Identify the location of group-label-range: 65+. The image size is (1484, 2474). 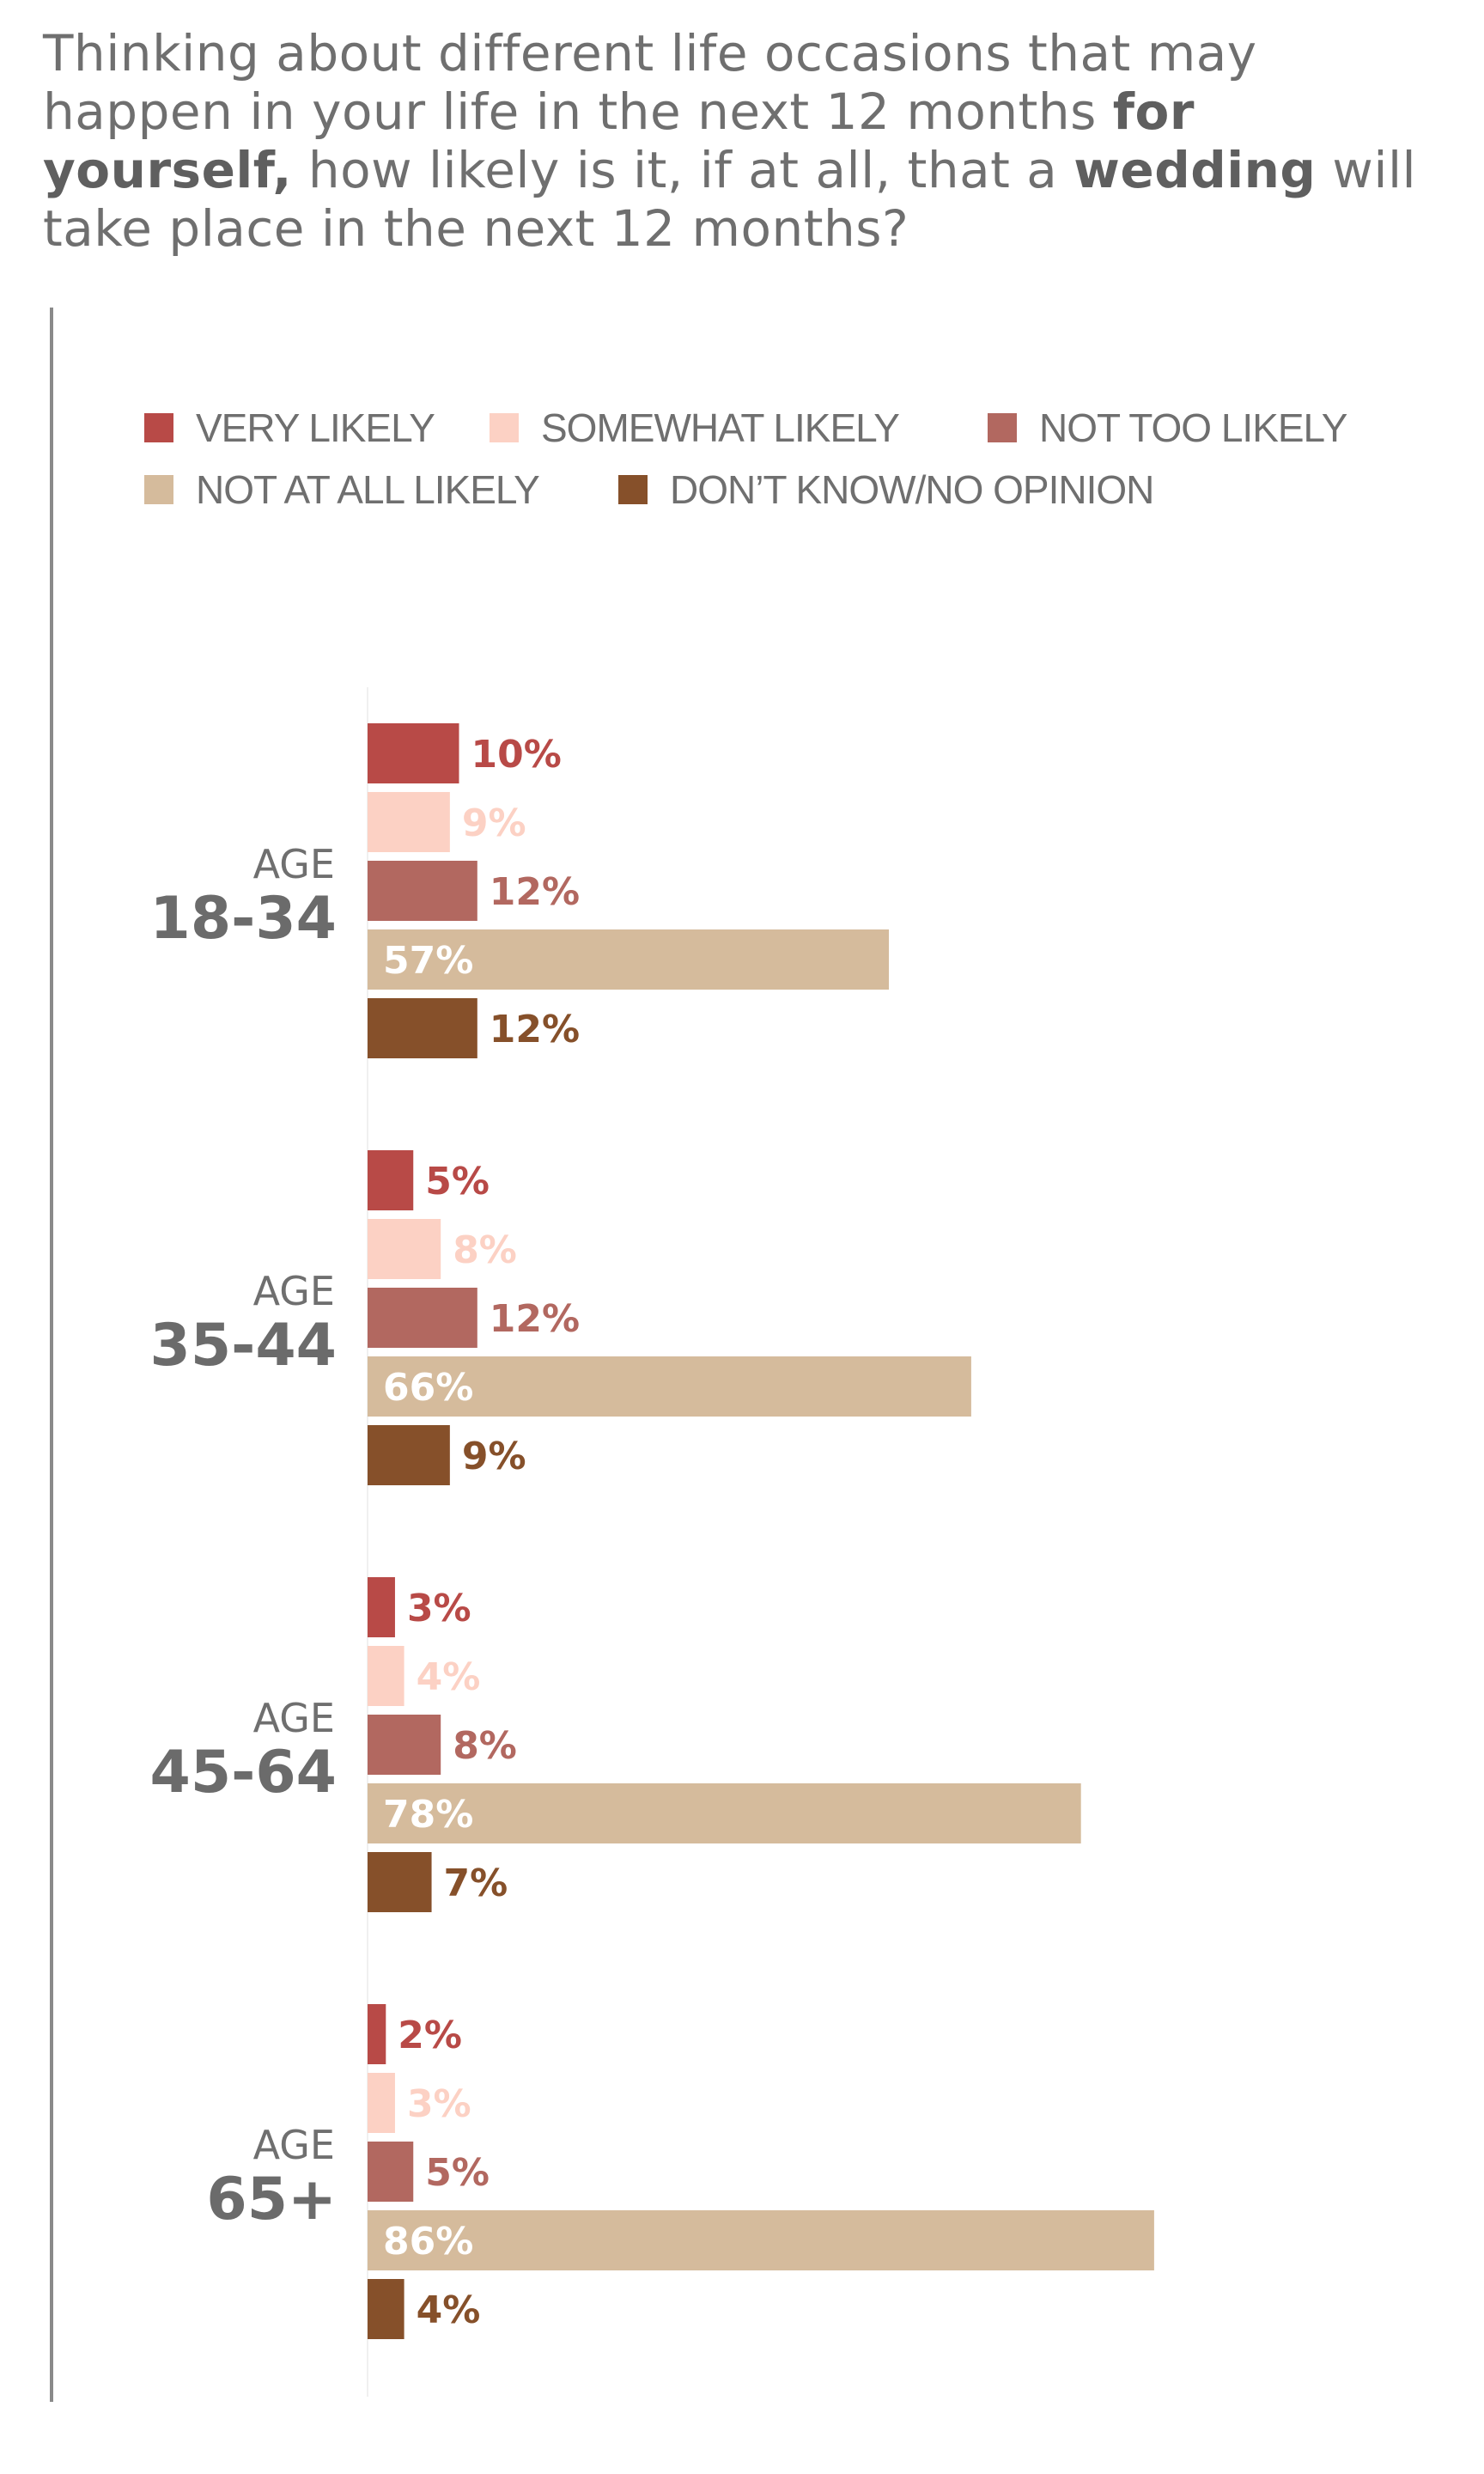
(271, 2199).